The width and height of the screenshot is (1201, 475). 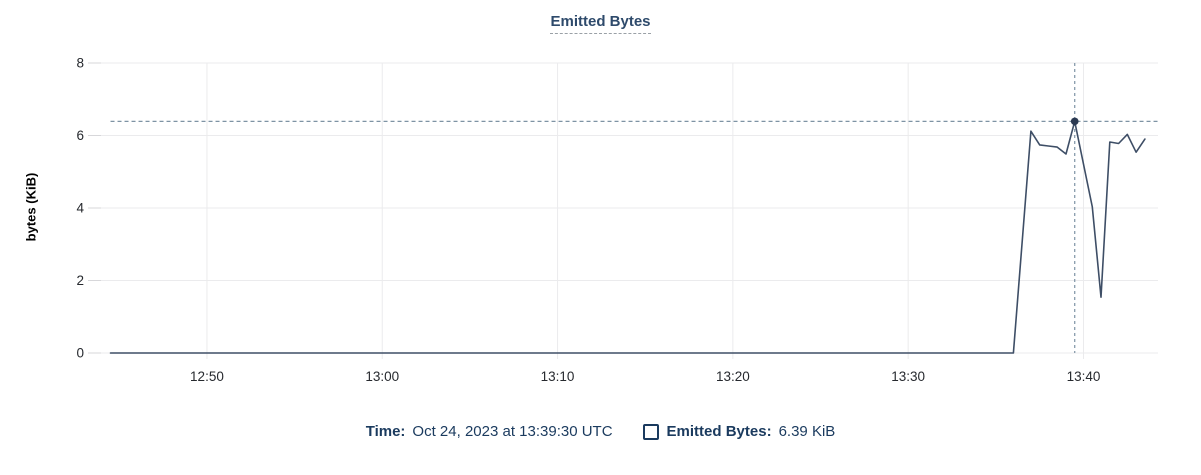 I want to click on svg-text: 13:20, so click(x=733, y=376).